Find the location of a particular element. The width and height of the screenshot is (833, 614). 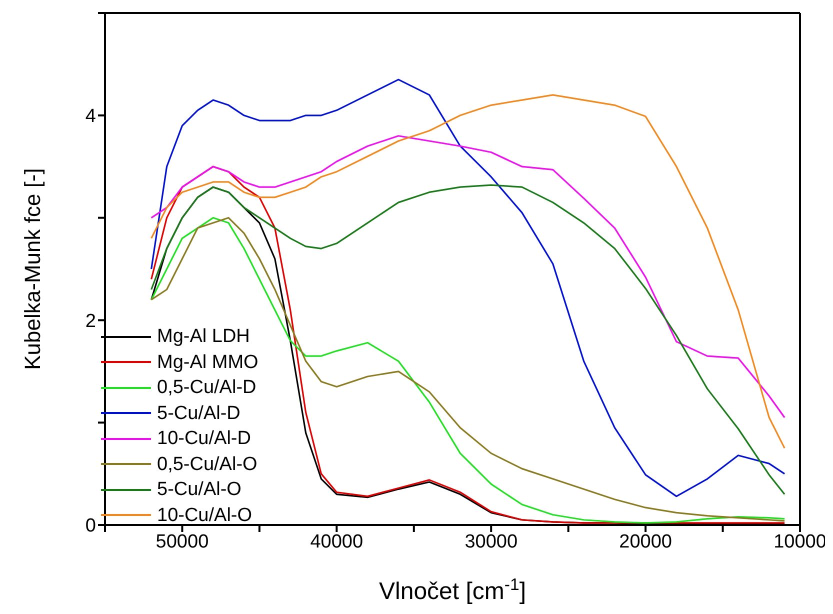

legend-label: 5-Cu/Al-O is located at coordinates (199, 490).